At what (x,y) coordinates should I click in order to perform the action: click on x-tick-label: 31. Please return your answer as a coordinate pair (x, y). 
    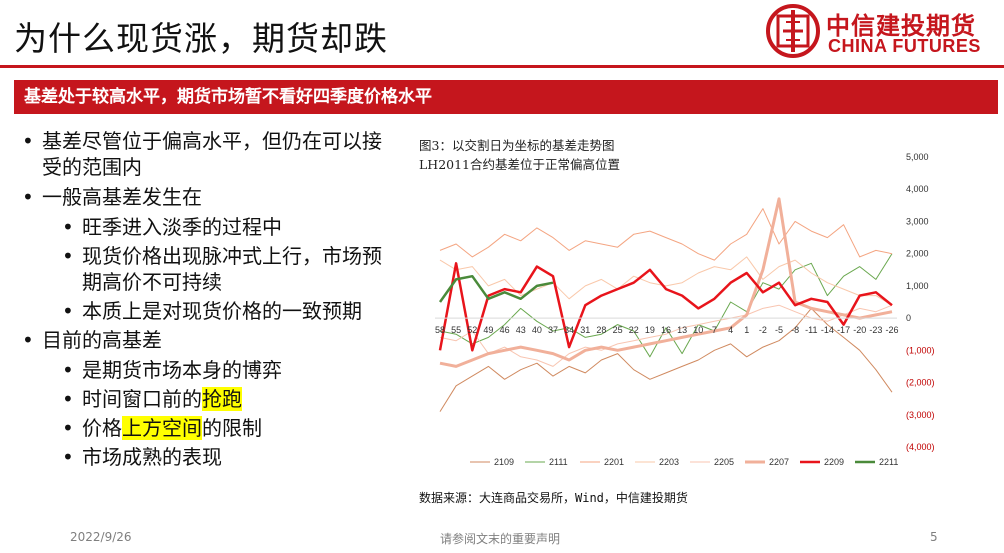
    Looking at the image, I should click on (585, 330).